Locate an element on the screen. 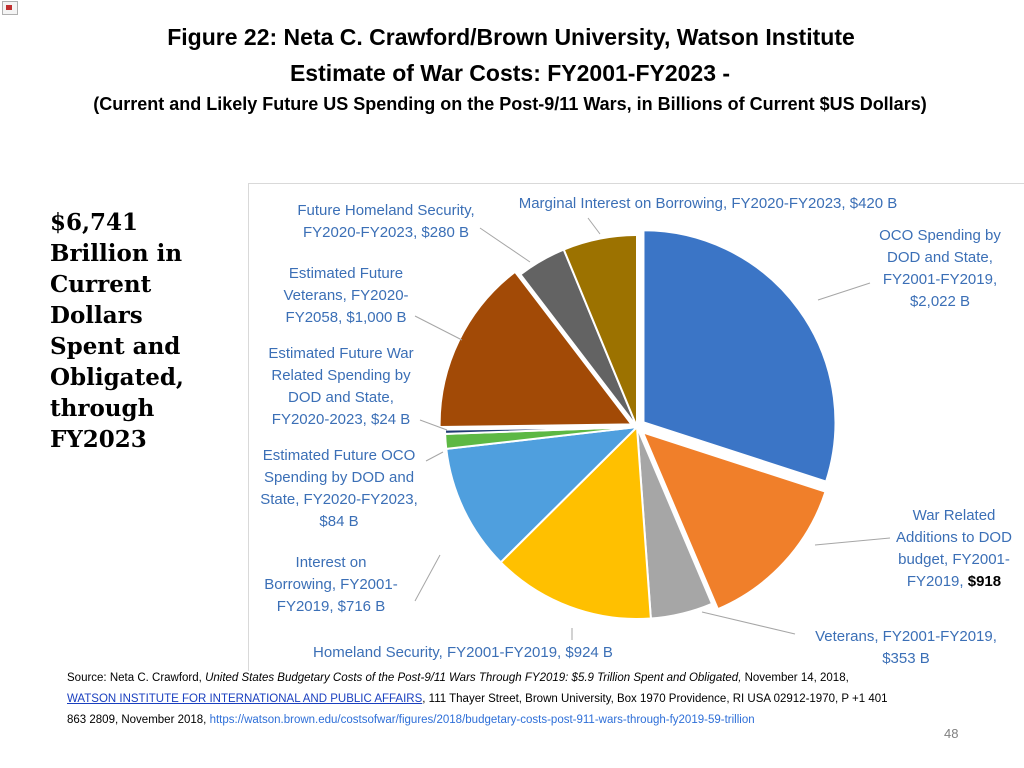 The image size is (1024, 768). summary-line: Spent and is located at coordinates (115, 346).